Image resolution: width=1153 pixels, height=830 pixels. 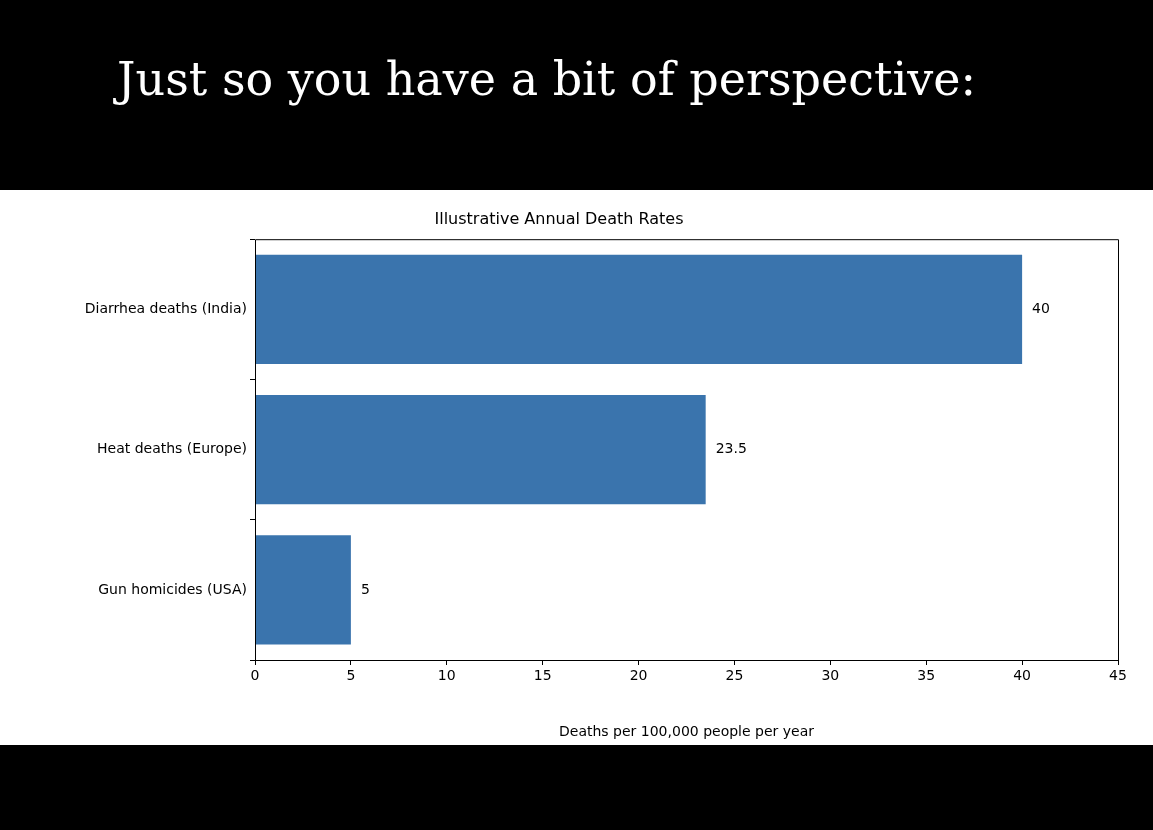 I want to click on x-axis-title: Deaths per 100,000 people per year, so click(x=687, y=731).